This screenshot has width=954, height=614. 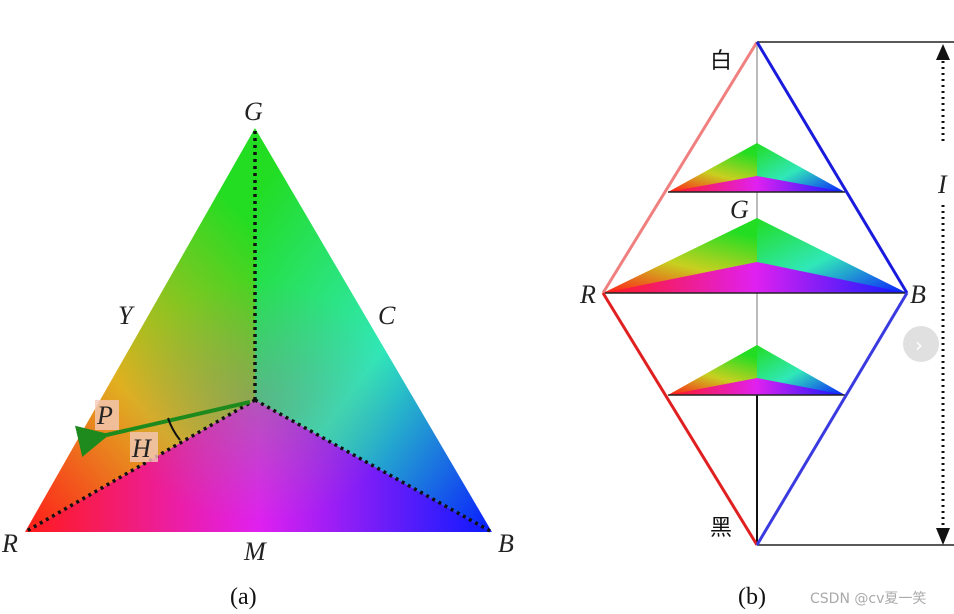 What do you see at coordinates (756, 370) in the screenshot?
I see `lower-slice` at bounding box center [756, 370].